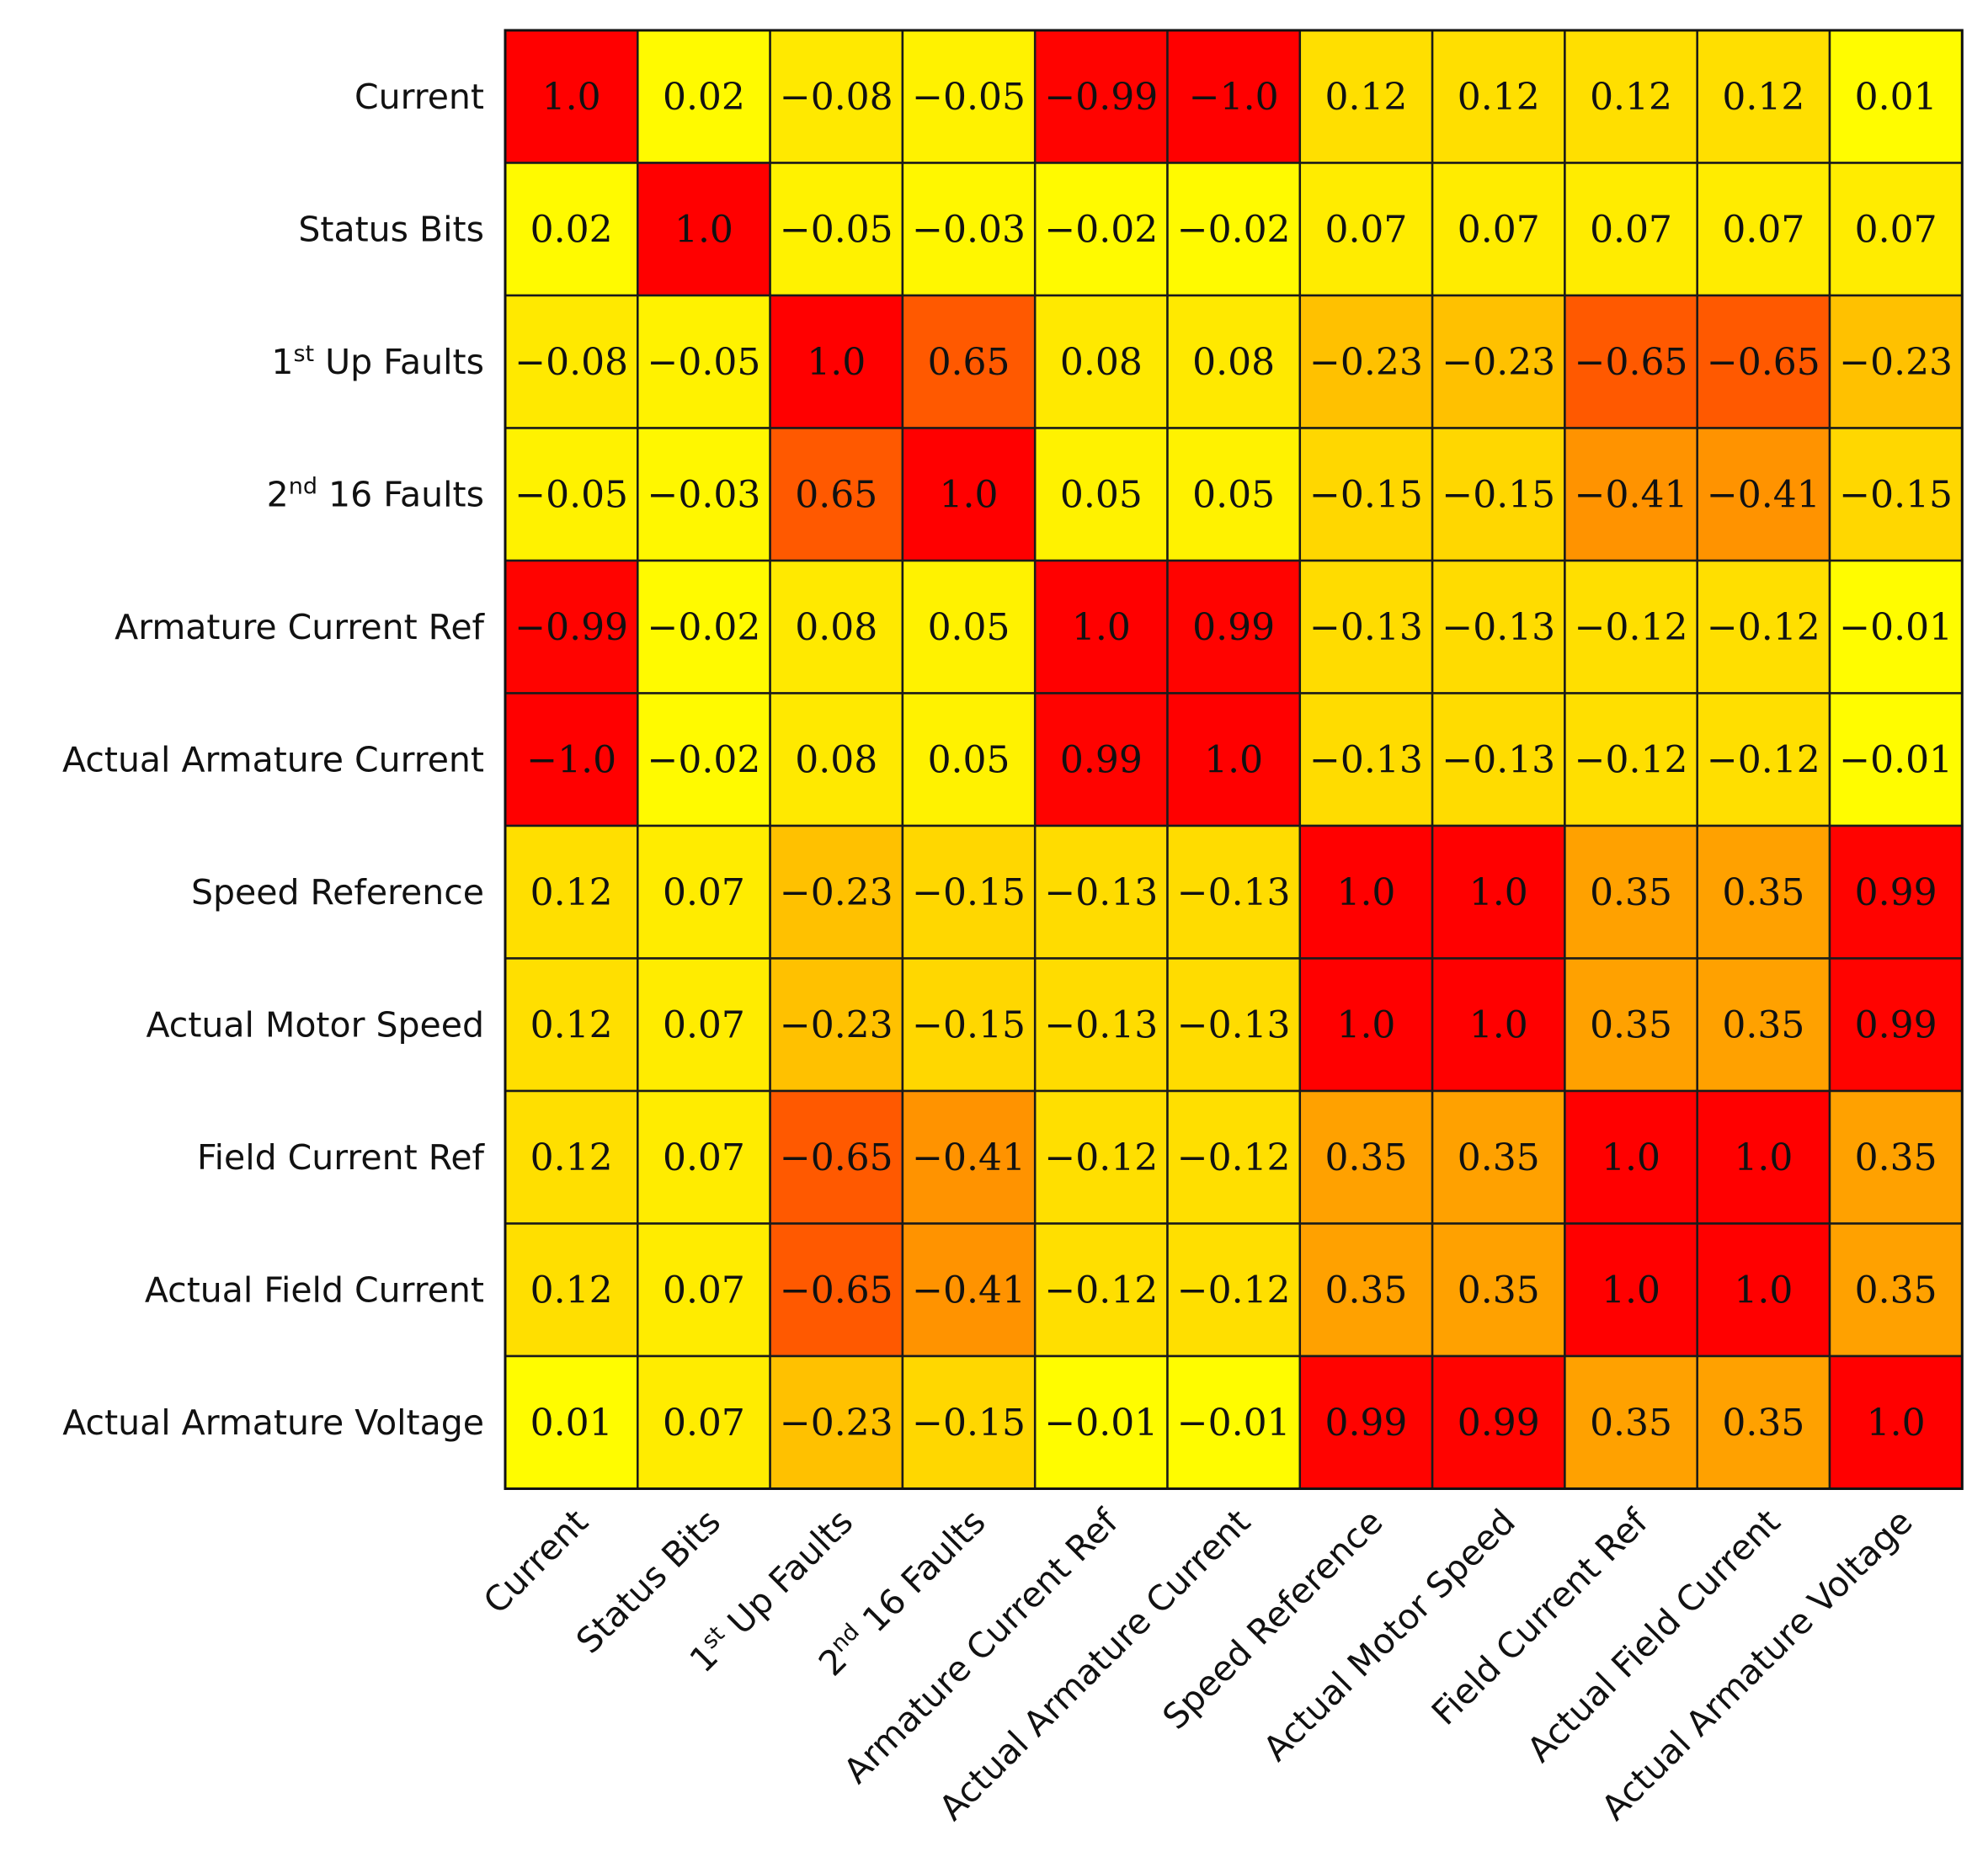 This screenshot has height=1873, width=1988. Describe the element at coordinates (1233, 362) in the screenshot. I see `cell-value-label: 0.08` at that location.